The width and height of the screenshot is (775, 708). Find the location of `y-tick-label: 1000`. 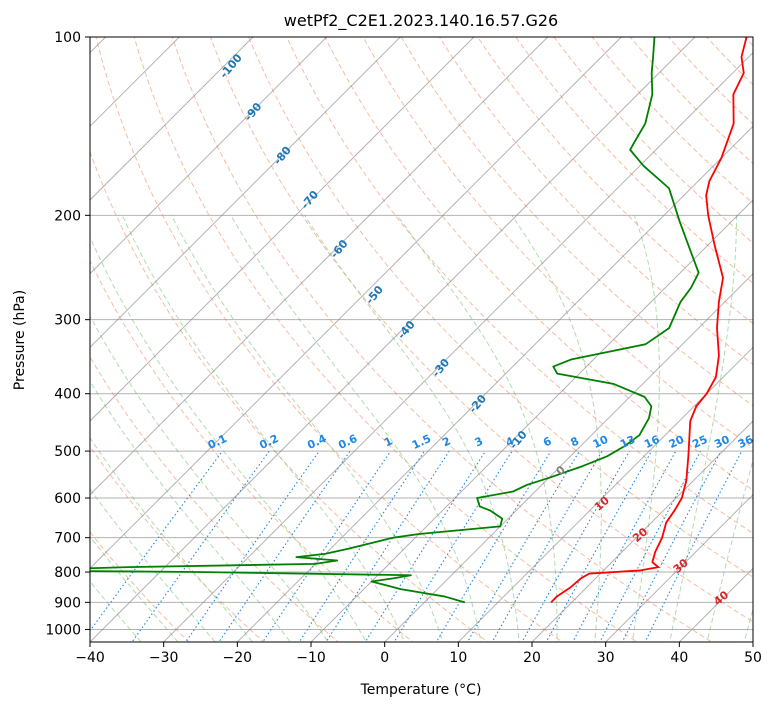

y-tick-label: 1000 is located at coordinates (63, 630).